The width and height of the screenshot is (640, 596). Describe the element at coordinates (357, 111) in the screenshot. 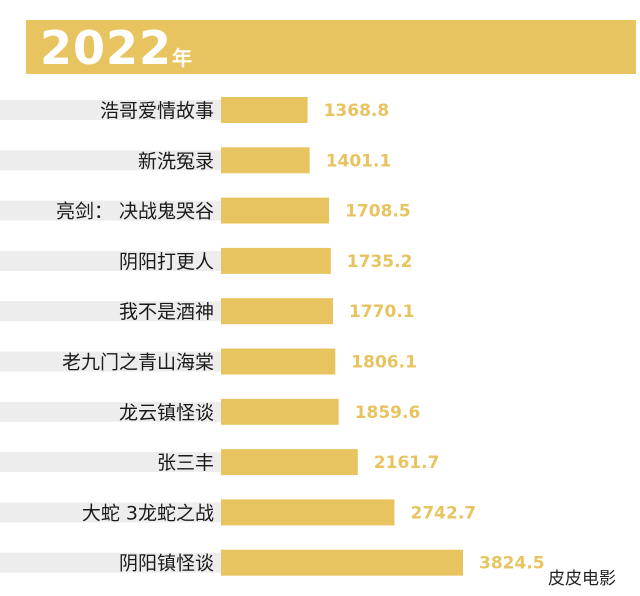

I see `value-label: 1368.8` at that location.